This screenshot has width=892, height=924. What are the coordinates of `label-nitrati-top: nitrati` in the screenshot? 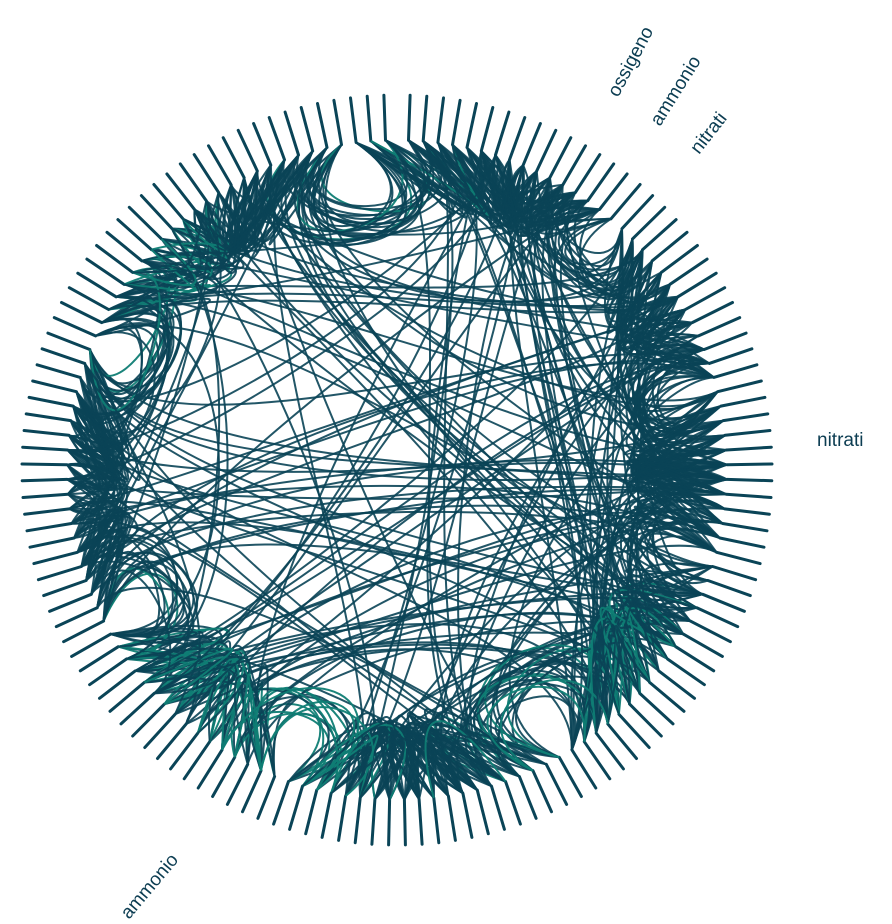 It's located at (708, 134).